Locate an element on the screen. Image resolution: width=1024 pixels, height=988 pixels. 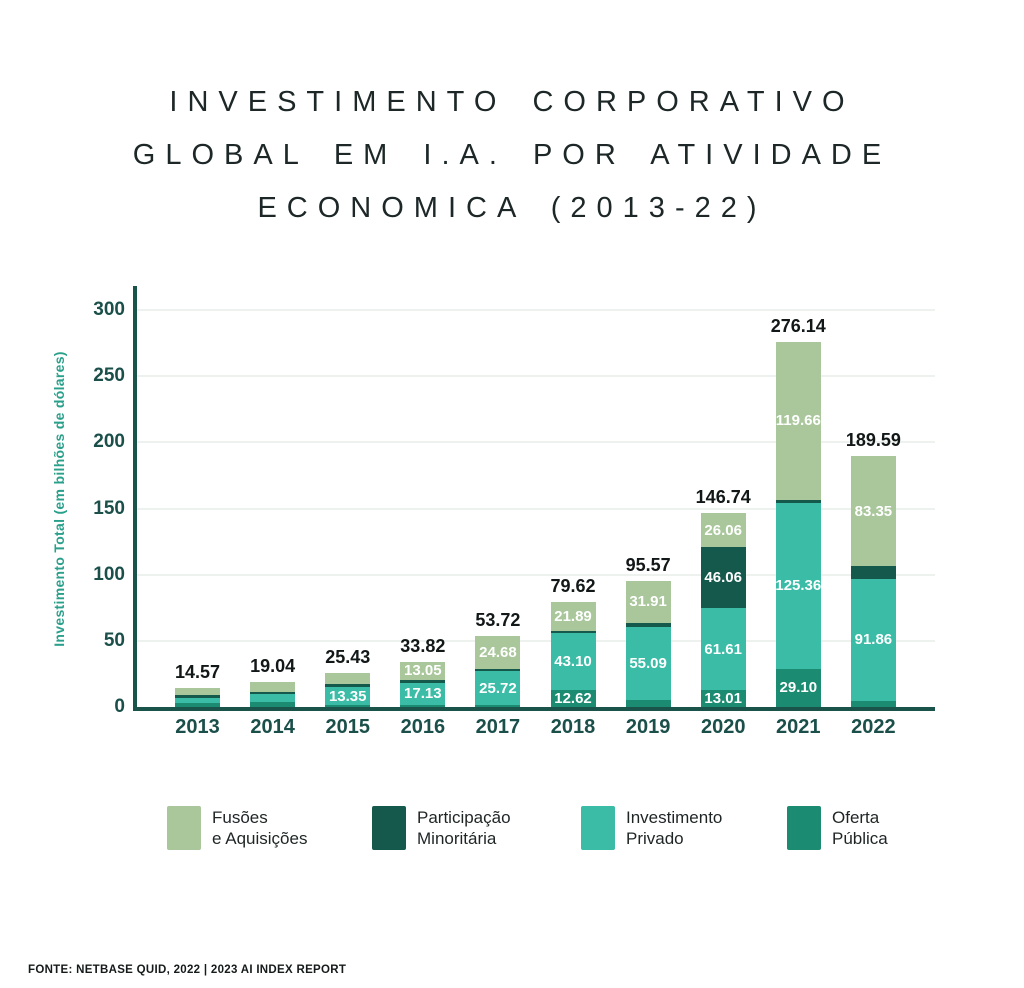
bar-segment: 21.89 is located at coordinates (573, 616).